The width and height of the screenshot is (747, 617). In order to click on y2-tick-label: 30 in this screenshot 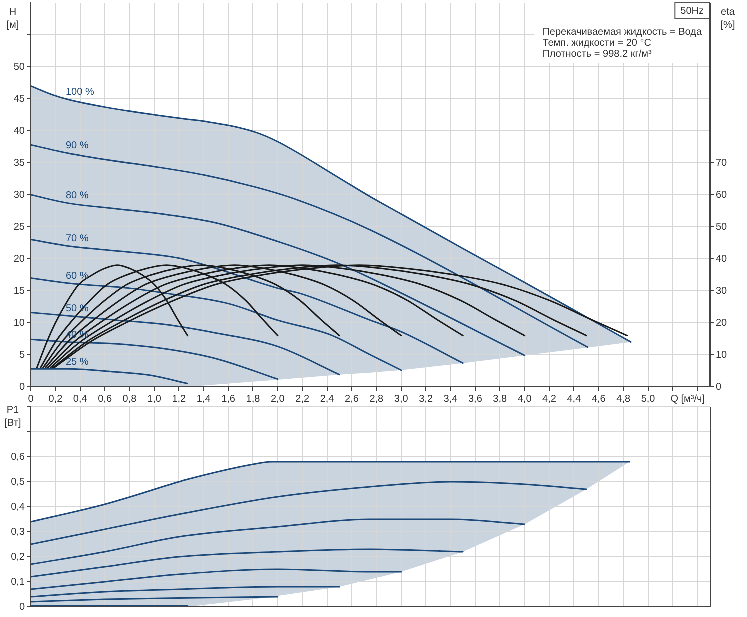, I will do `click(722, 291)`.